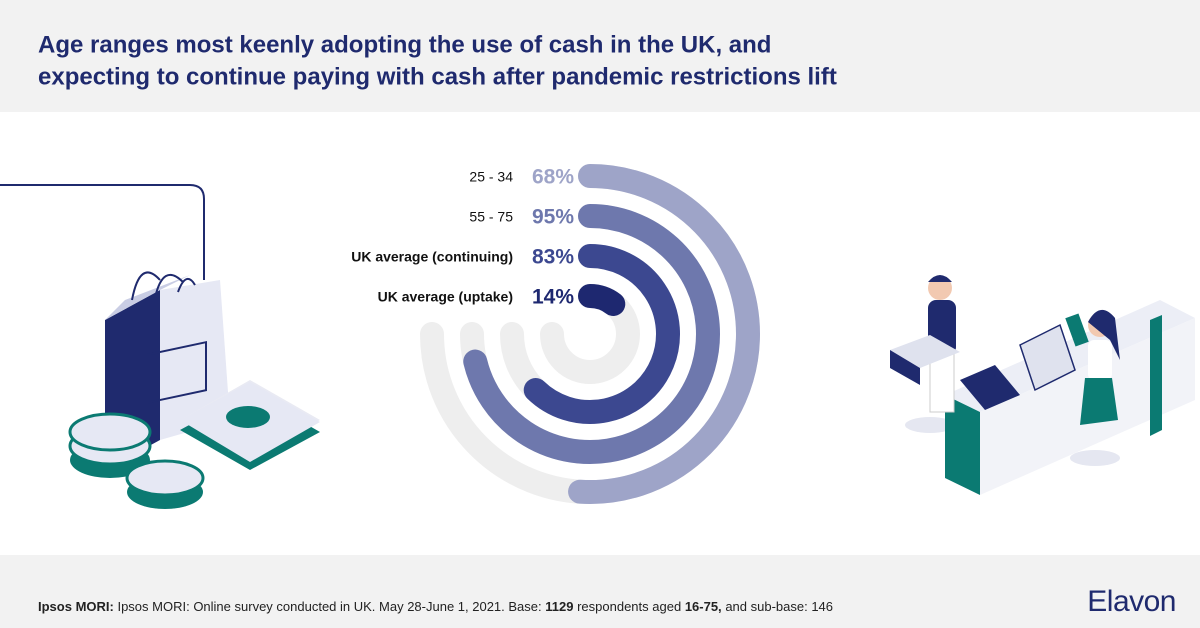  I want to click on footnote-ages: 16-75,, so click(703, 606).